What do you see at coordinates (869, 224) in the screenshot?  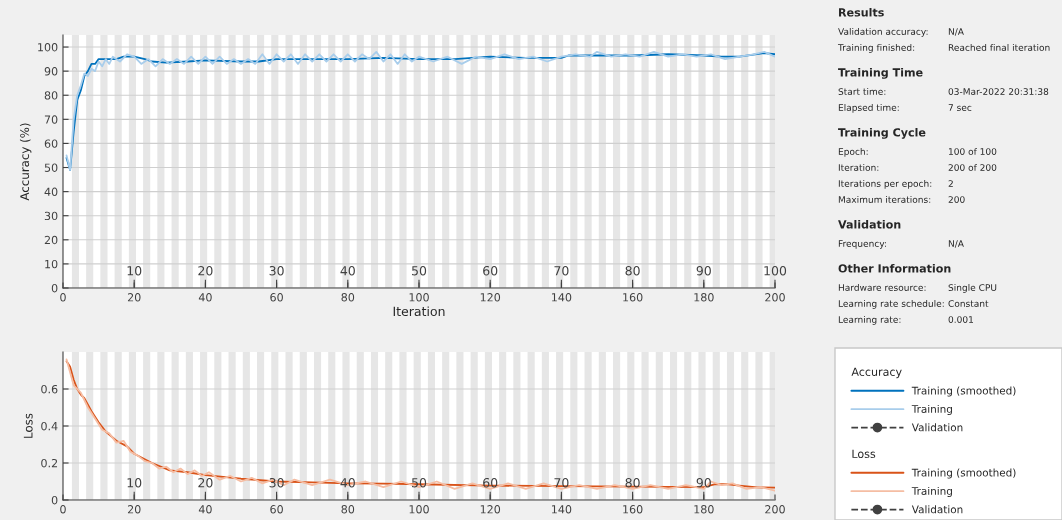 I see `text: Validation` at bounding box center [869, 224].